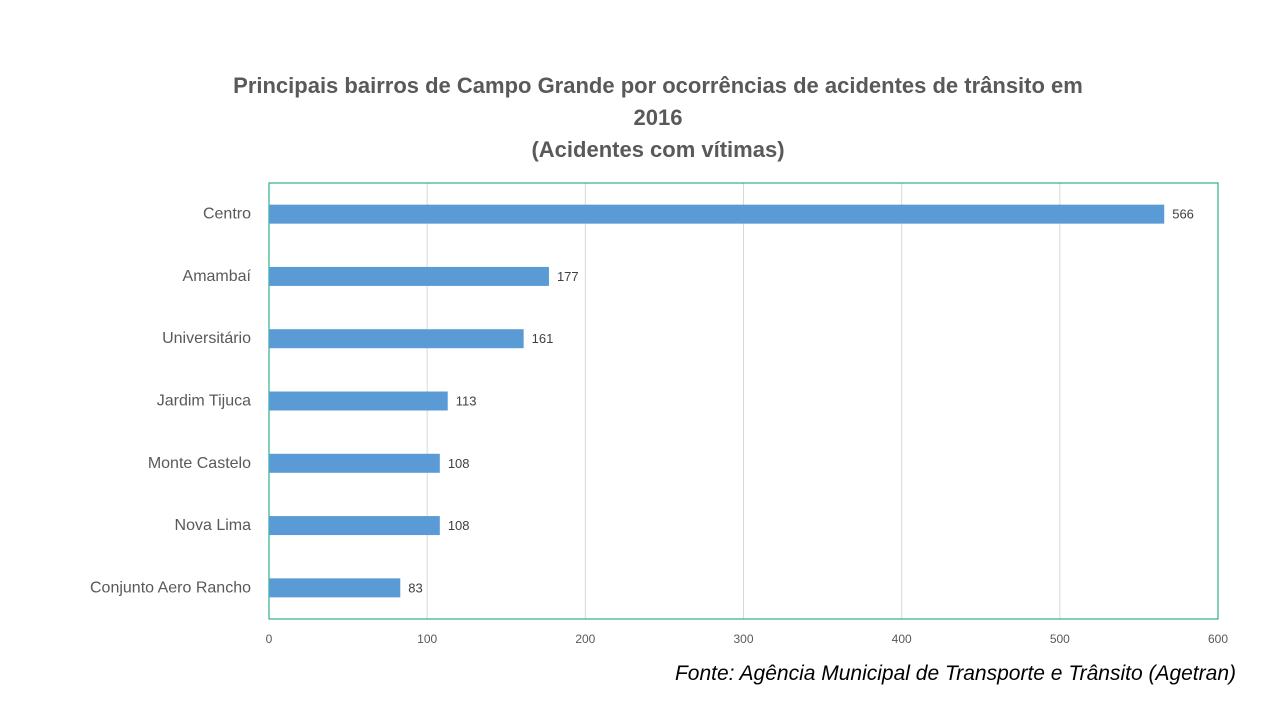  Describe the element at coordinates (427, 639) in the screenshot. I see `x-tick-label-100: 100` at that location.